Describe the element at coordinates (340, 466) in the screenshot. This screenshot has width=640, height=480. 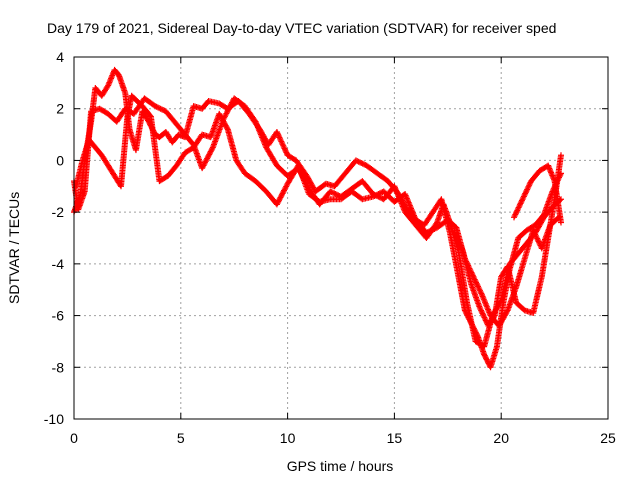
I see `x-axis-label: GPS time / hours` at that location.